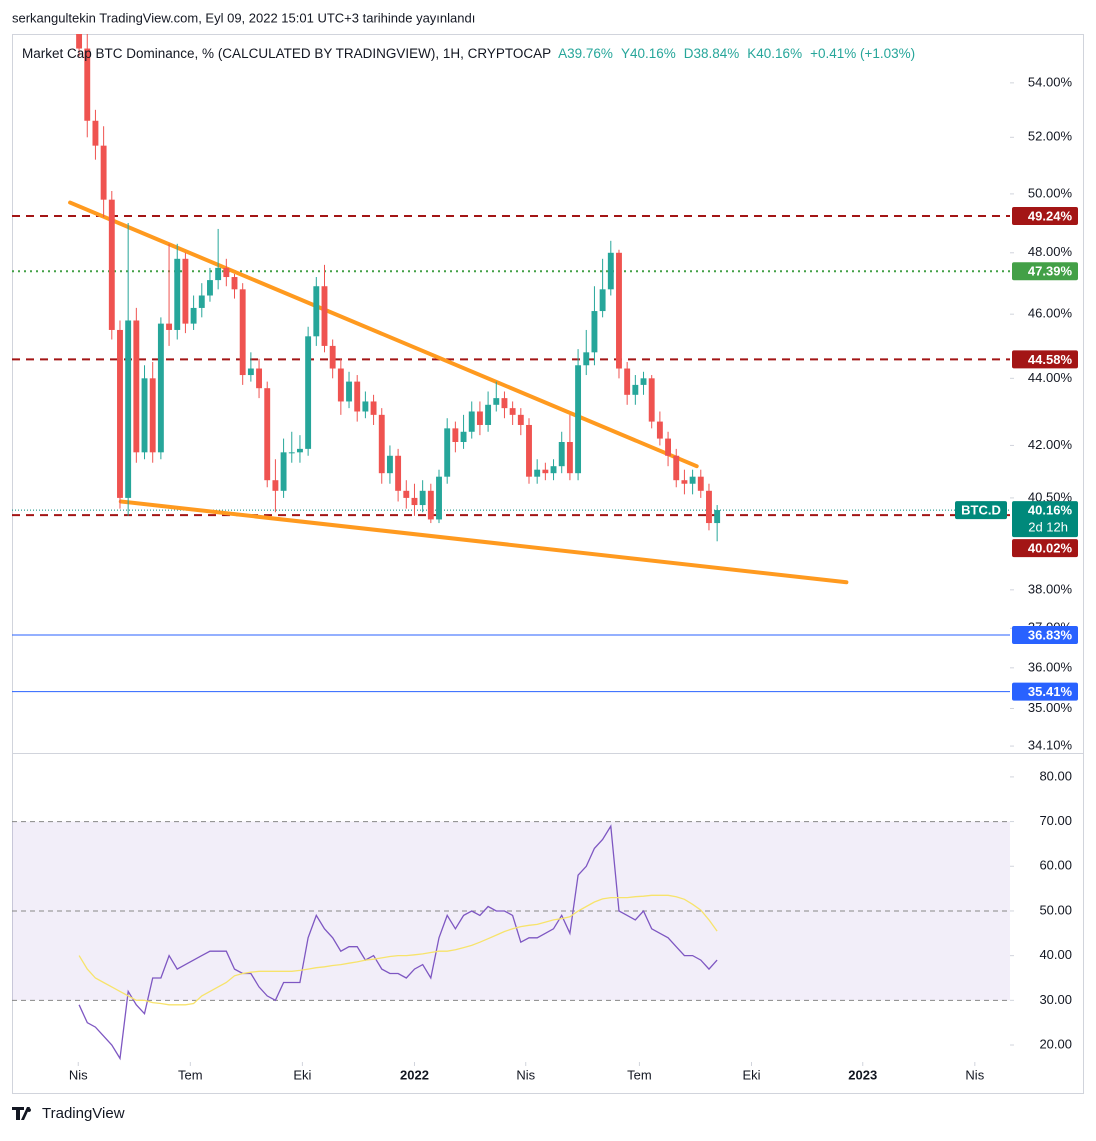 The height and width of the screenshot is (1141, 1096). I want to click on y-tick-label: 42.00%, so click(1050, 444).